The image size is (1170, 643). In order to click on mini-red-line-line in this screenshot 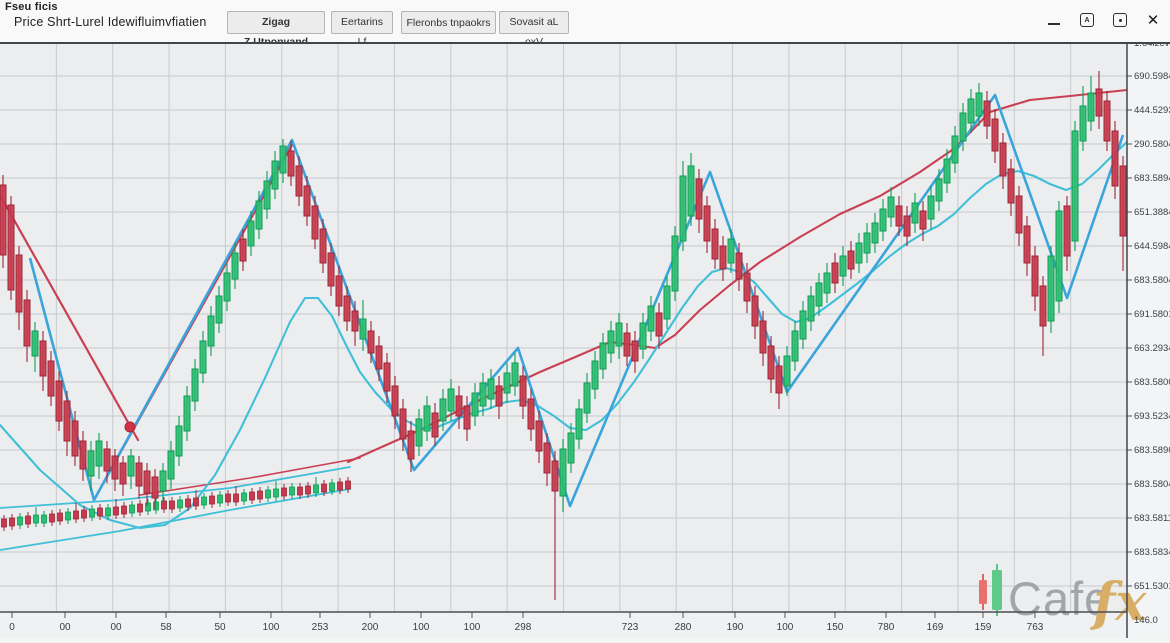, I will do `click(250, 476)`.